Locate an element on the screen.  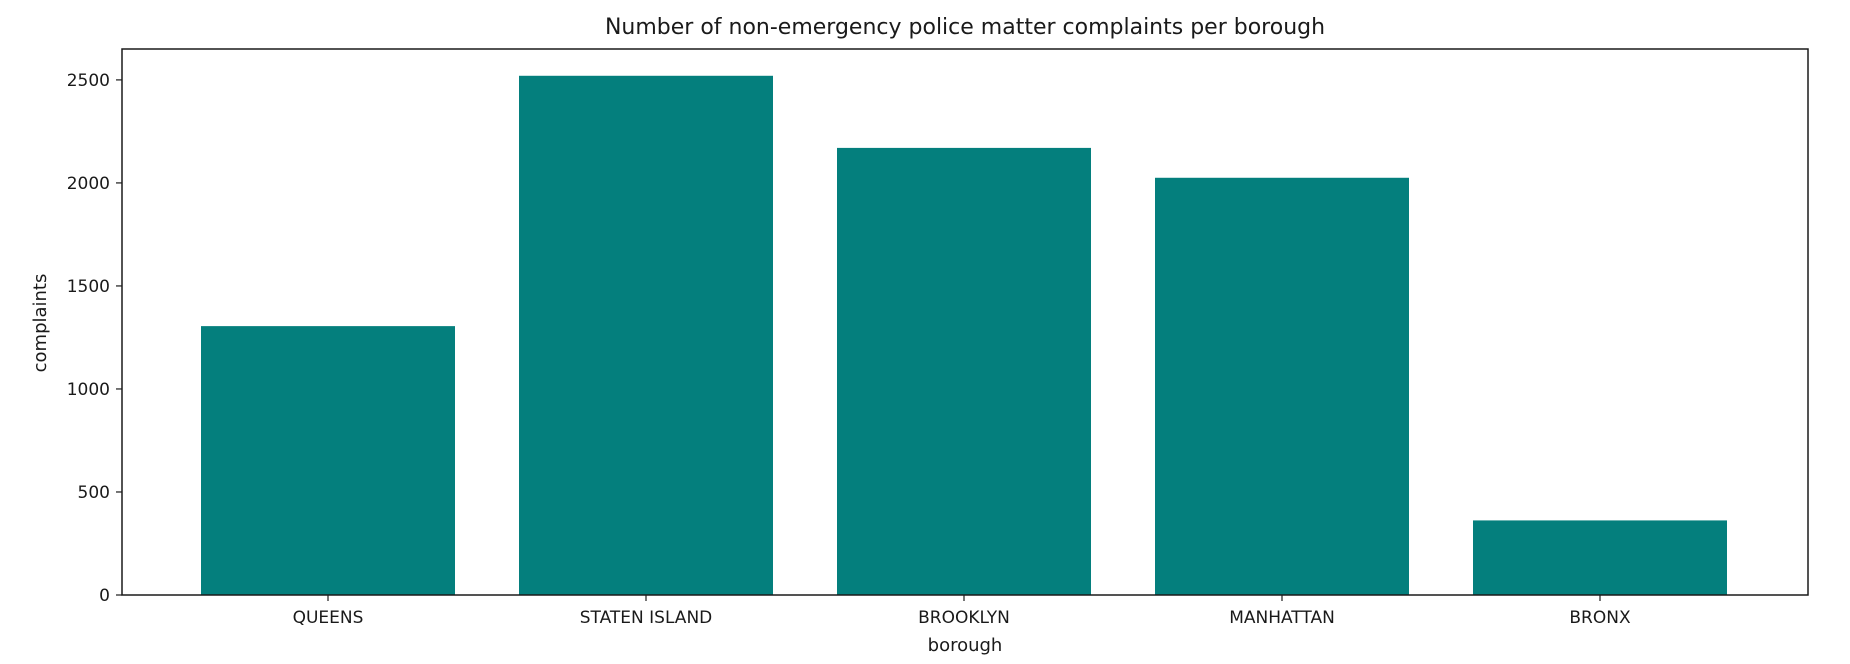
y-tick-label: 1500 is located at coordinates (88, 287).